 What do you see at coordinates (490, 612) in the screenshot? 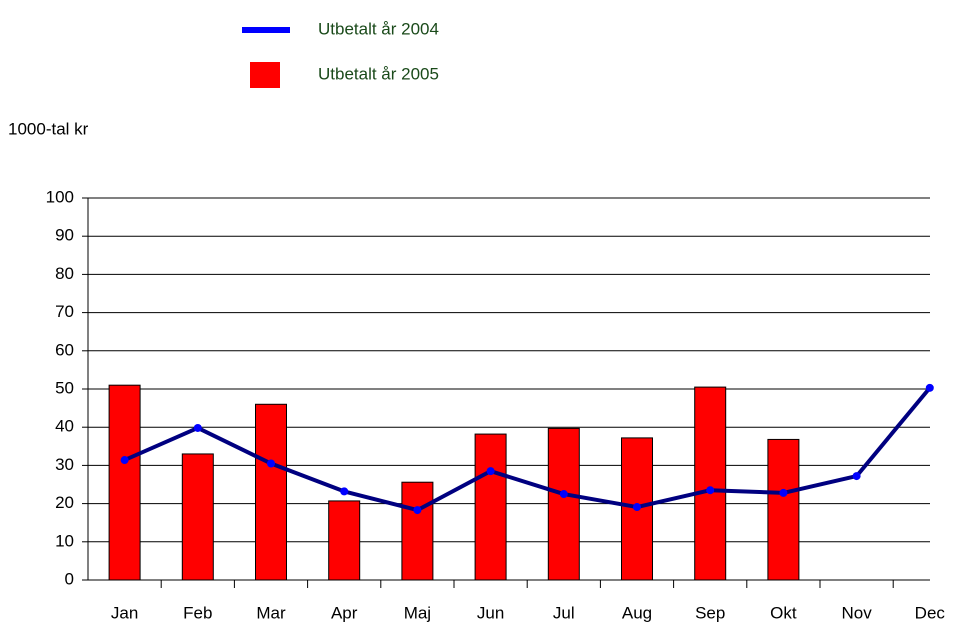
I see `x-tick-label: Jun` at bounding box center [490, 612].